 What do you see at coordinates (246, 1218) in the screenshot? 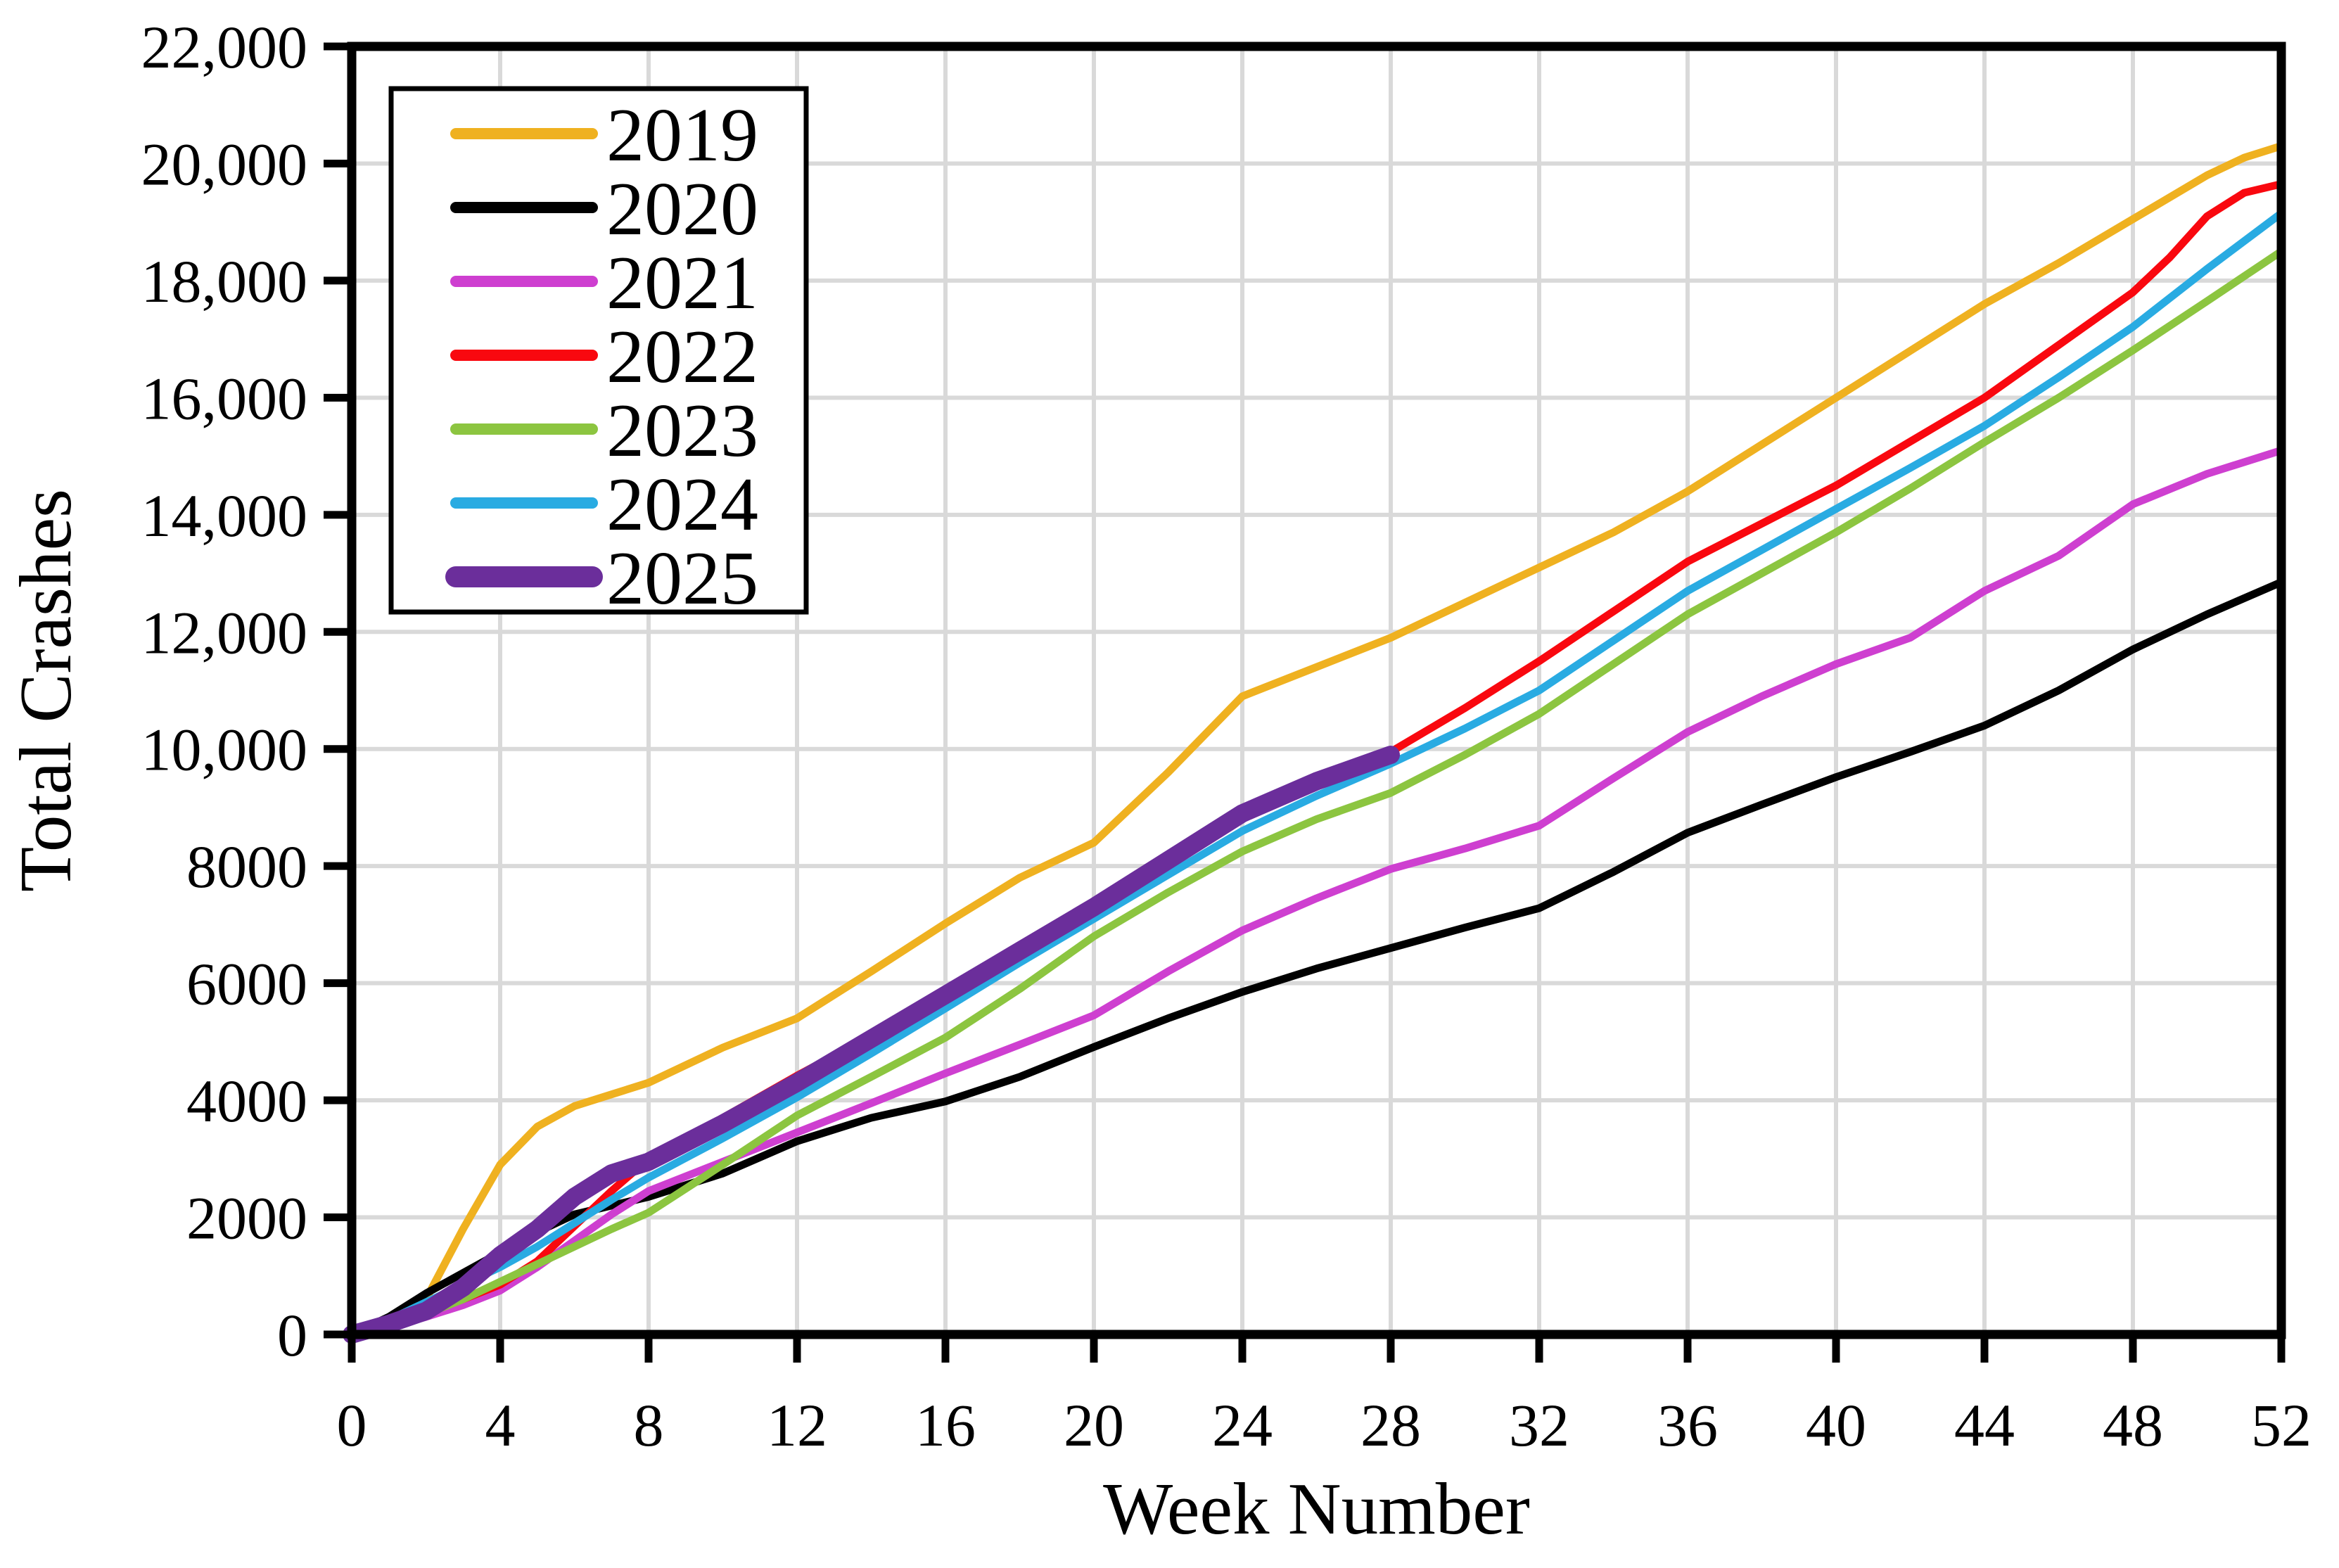
I see `y-tick-label-2000: 2000` at bounding box center [246, 1218].